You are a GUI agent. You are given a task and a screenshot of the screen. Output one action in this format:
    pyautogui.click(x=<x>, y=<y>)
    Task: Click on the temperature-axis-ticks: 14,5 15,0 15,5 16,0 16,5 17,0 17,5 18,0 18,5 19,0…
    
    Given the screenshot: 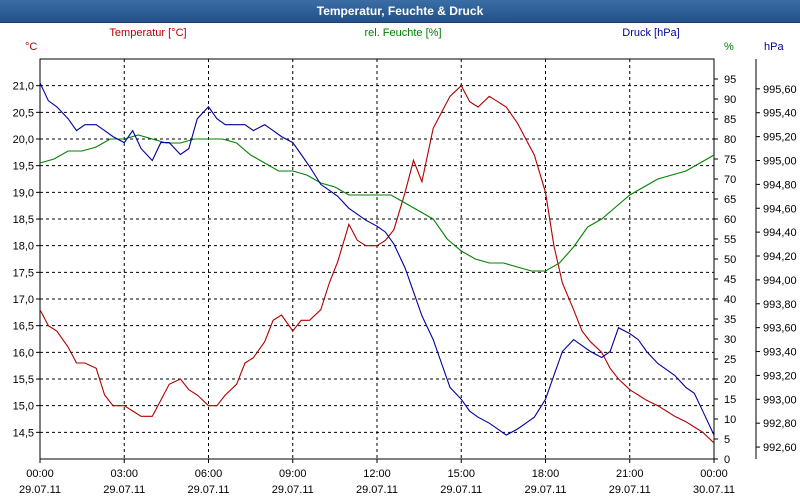 What is the action you would take?
    pyautogui.click(x=26, y=260)
    